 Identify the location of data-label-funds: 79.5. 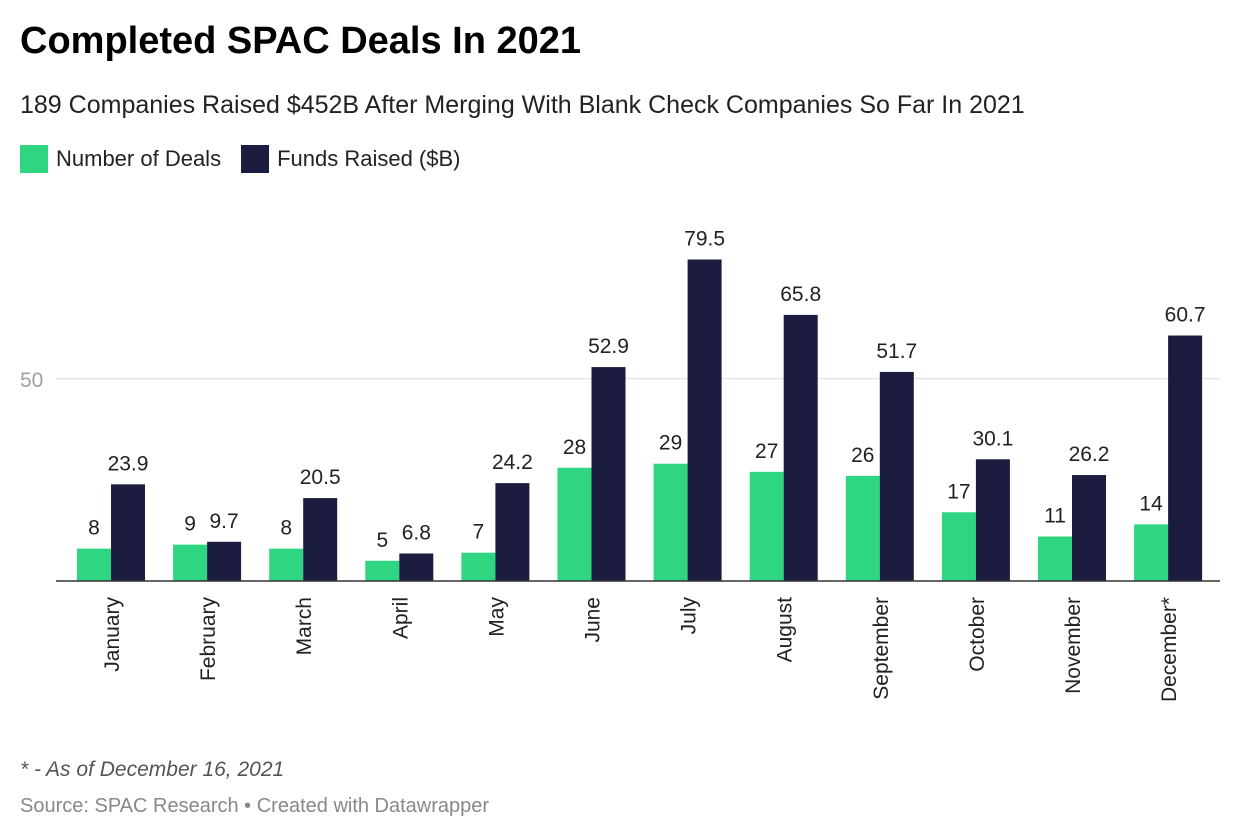
(704, 239).